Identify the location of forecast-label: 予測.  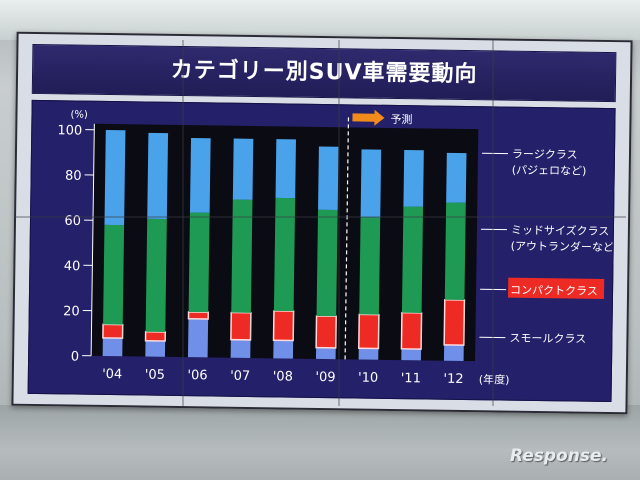
(401, 119).